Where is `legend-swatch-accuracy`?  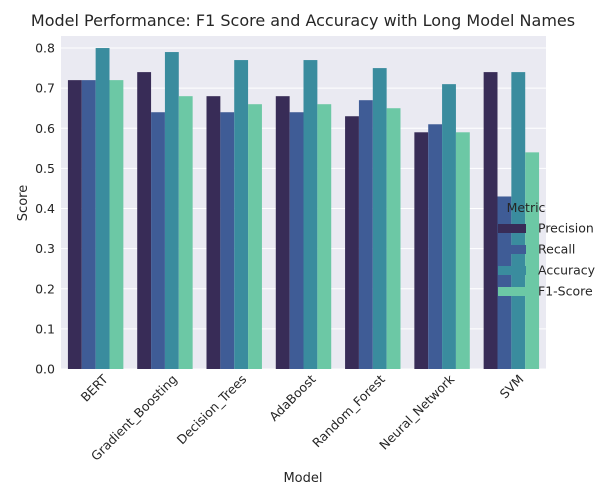 legend-swatch-accuracy is located at coordinates (512, 270).